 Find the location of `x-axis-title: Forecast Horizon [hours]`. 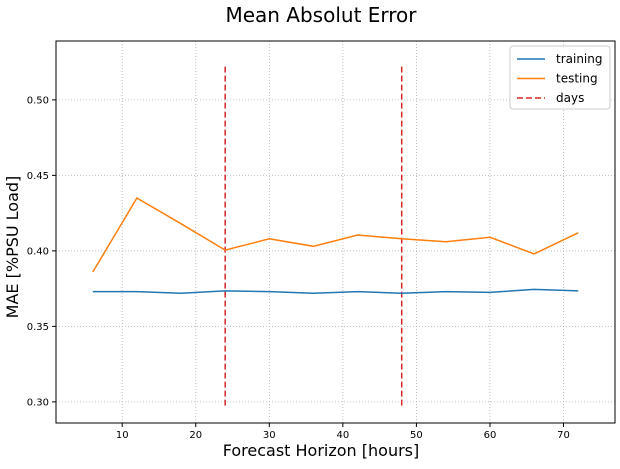

x-axis-title: Forecast Horizon [hours] is located at coordinates (321, 450).